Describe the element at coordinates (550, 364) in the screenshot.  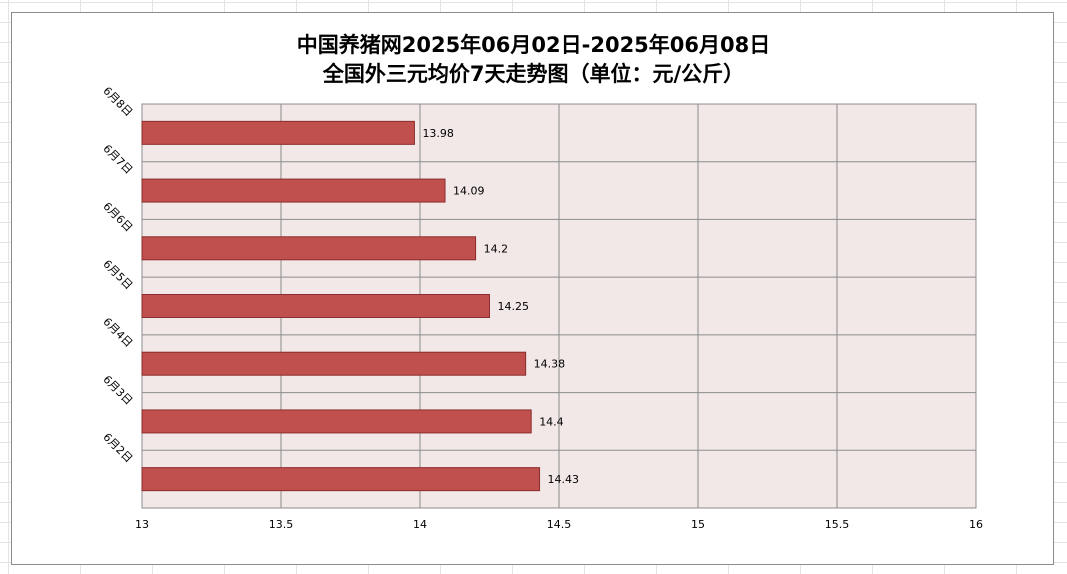
I see `bar-value-label: 14.38` at that location.